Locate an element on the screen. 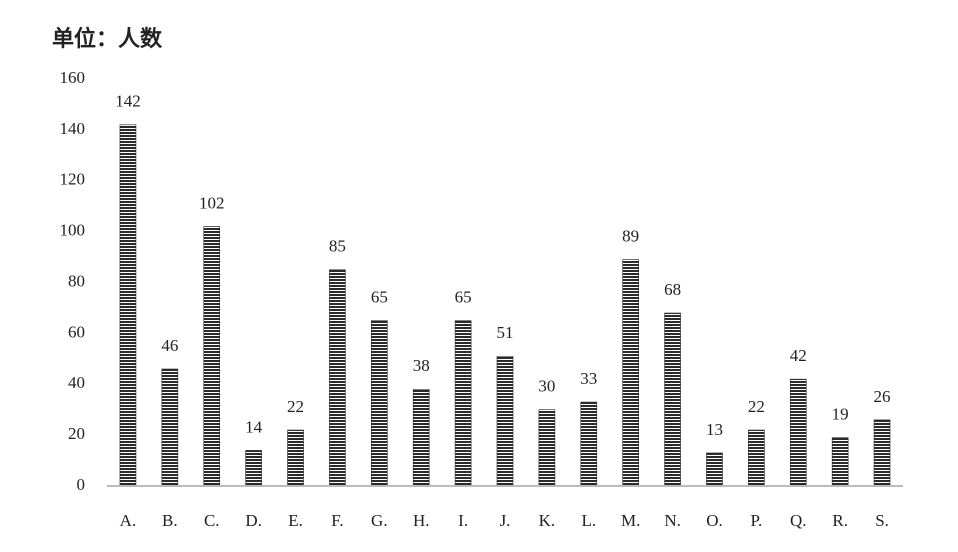  y-tick-label: 20 is located at coordinates (76, 433).